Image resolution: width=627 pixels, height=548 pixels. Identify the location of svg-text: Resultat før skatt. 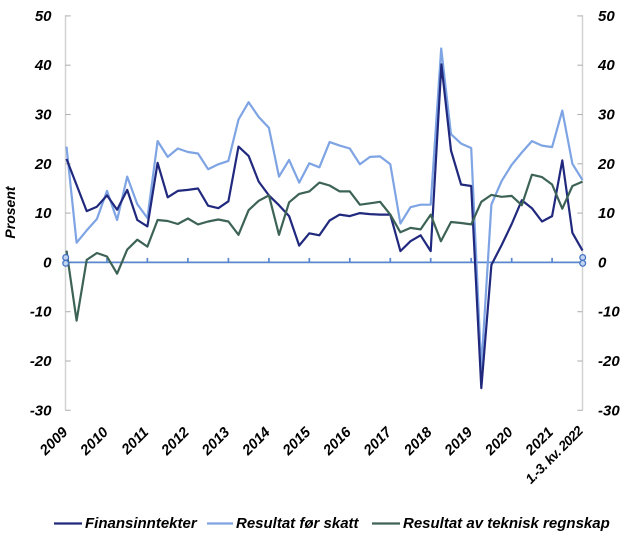
(298, 523).